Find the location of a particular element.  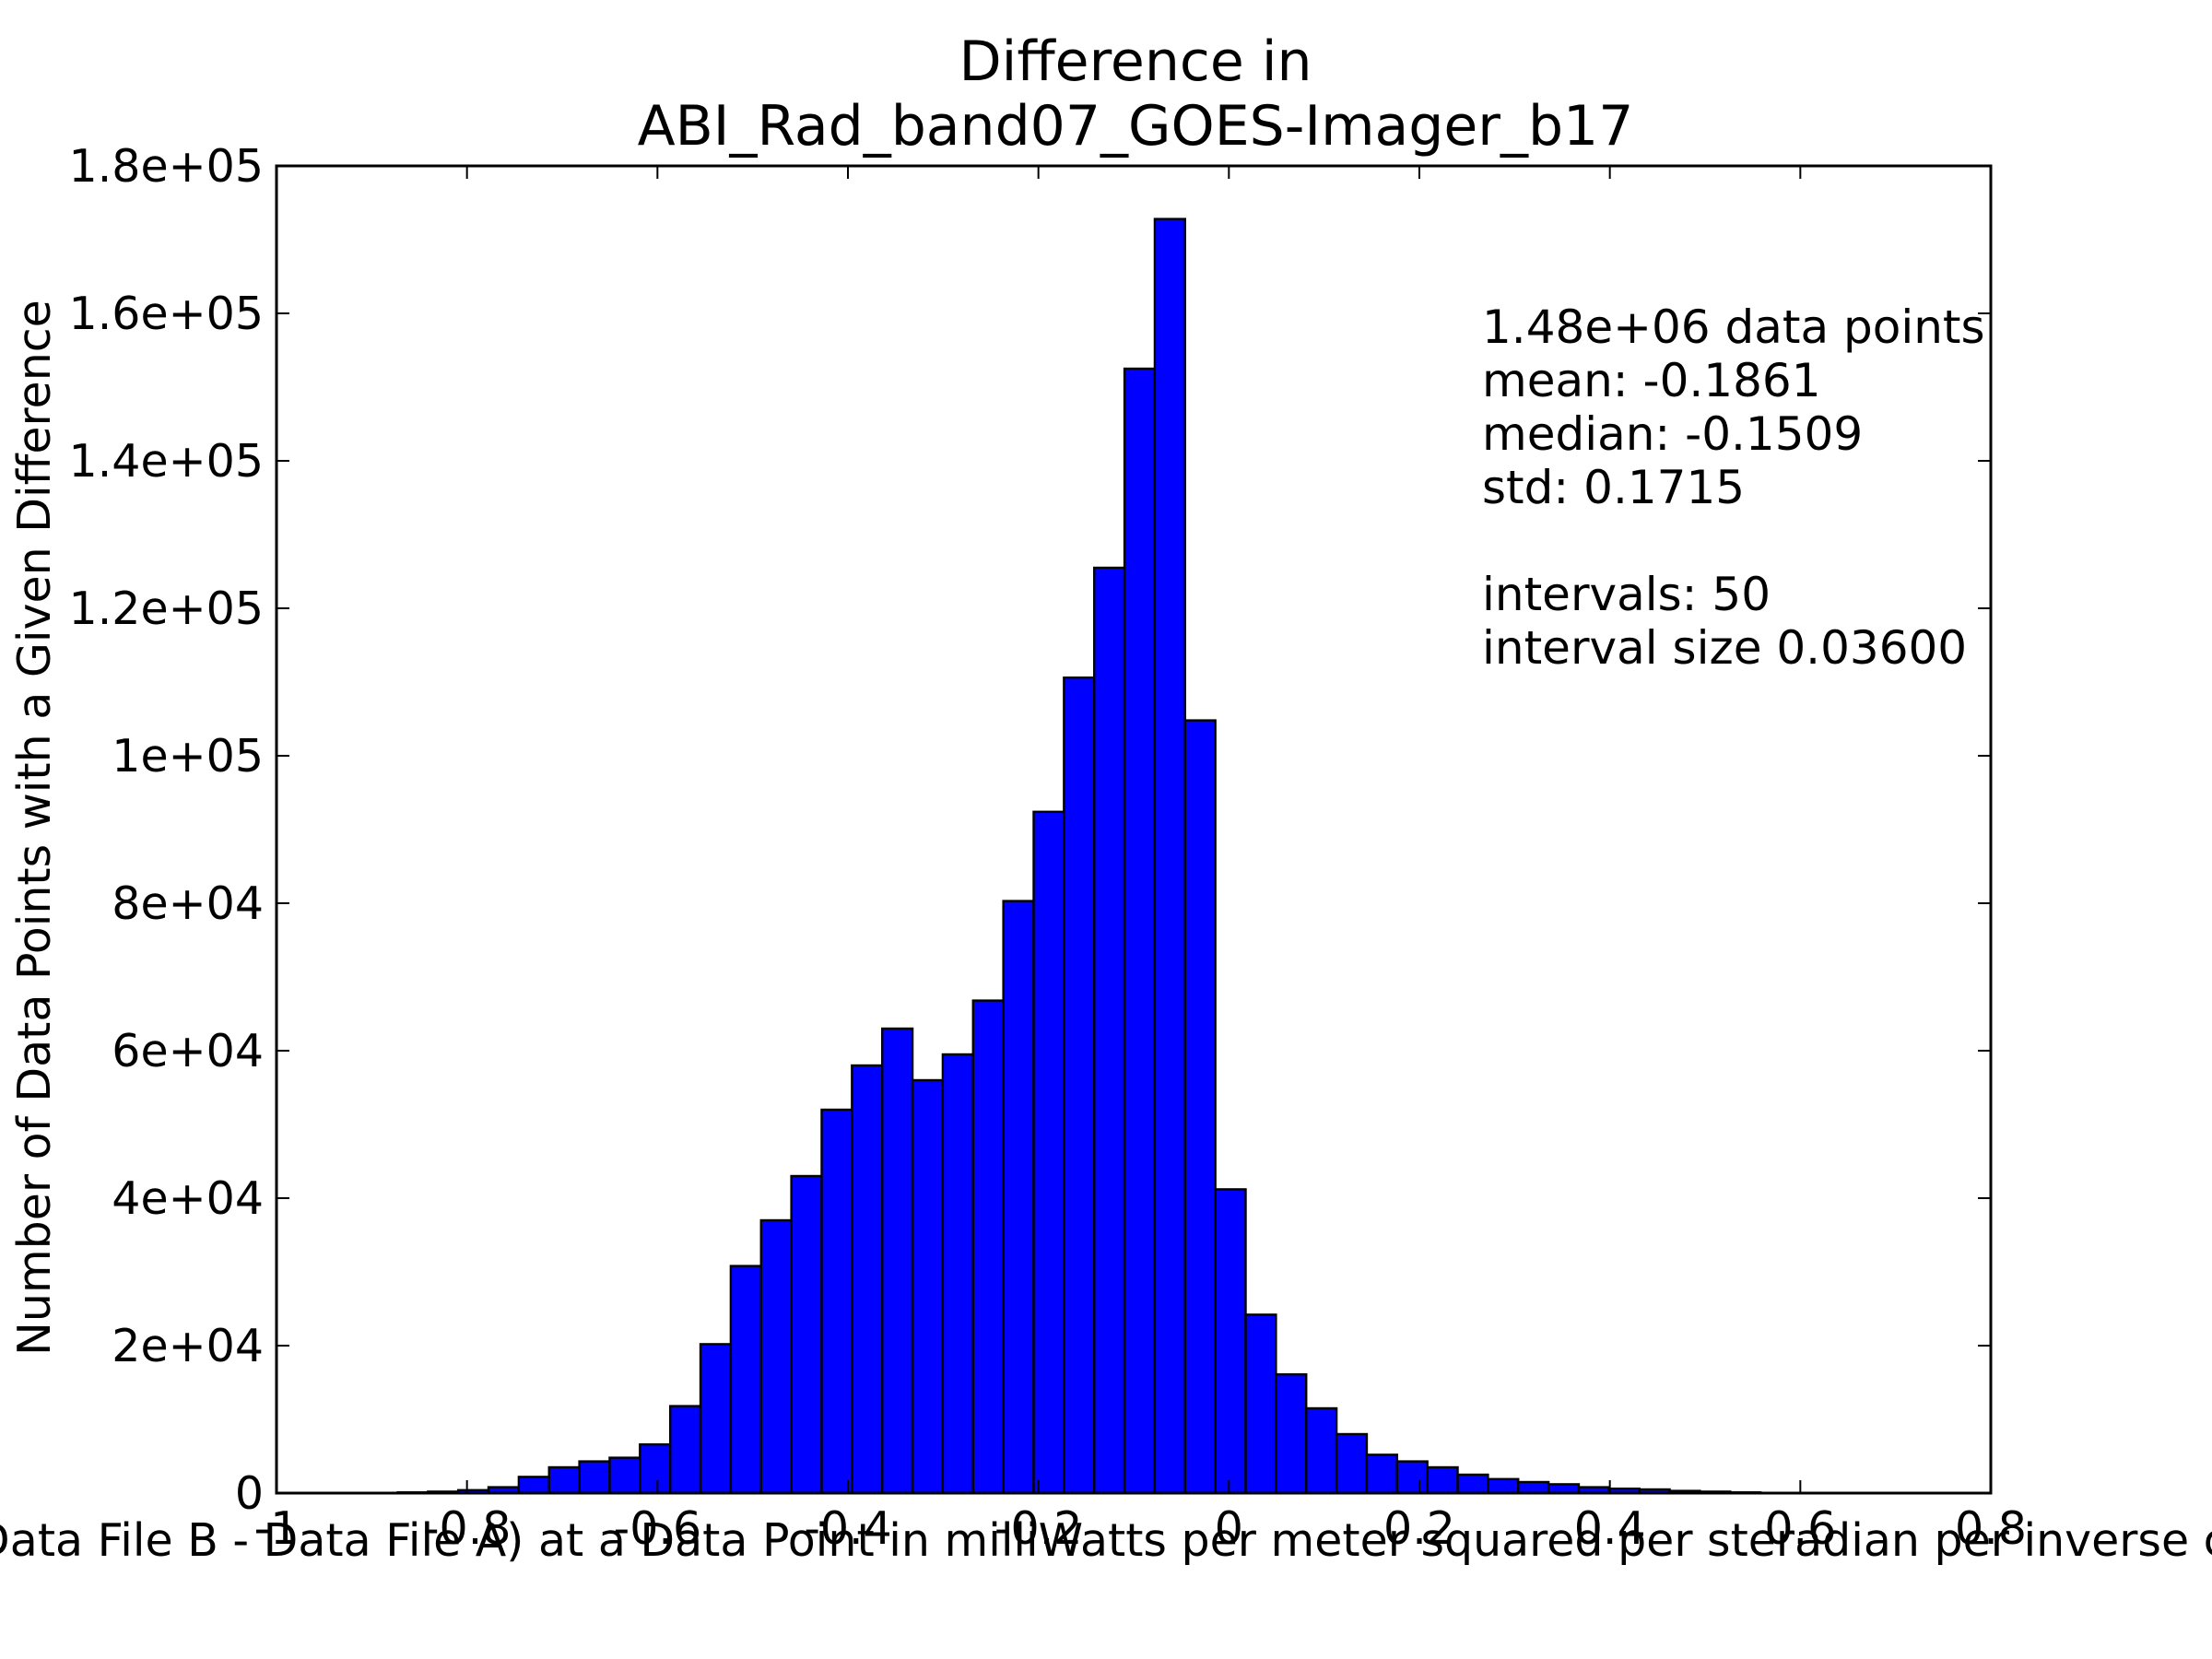

y-tick-label: 1.6e+05 is located at coordinates (166, 314).